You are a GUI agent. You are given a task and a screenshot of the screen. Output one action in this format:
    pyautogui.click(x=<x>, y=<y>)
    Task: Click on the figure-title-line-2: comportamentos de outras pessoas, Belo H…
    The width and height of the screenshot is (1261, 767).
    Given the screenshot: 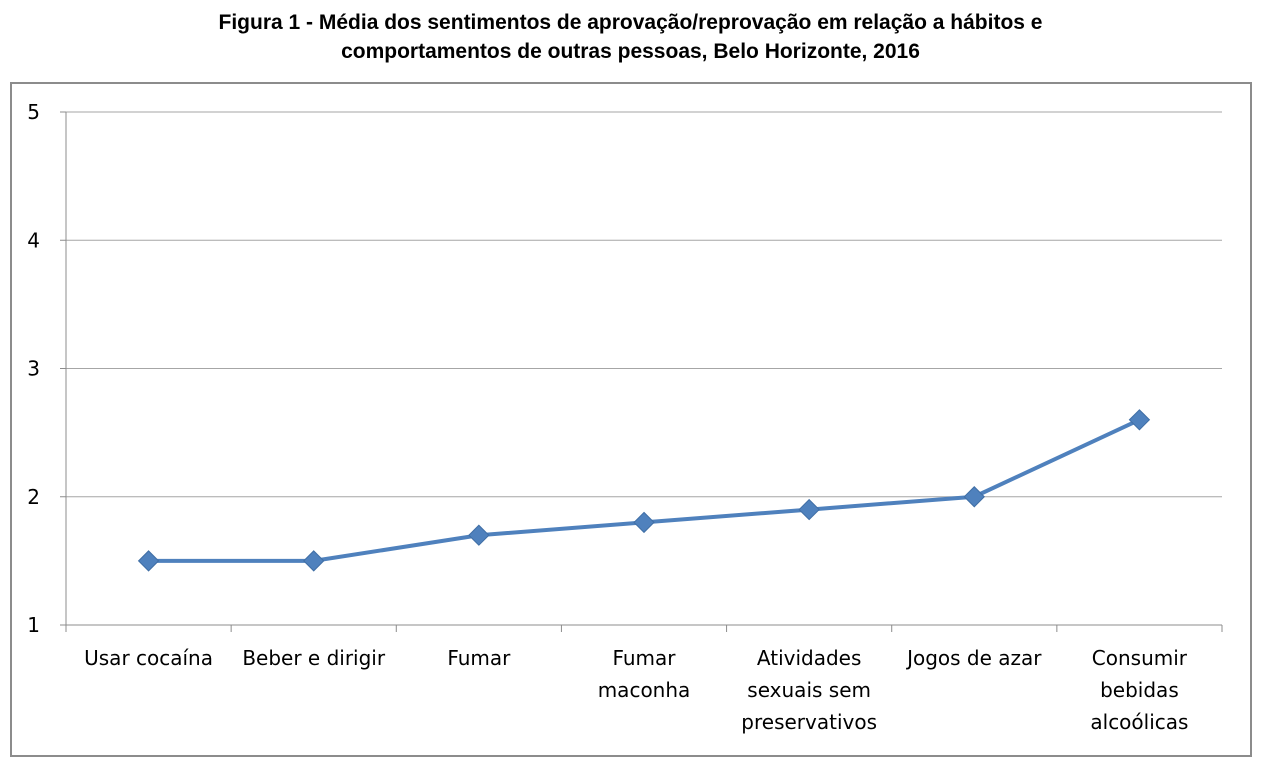 What is the action you would take?
    pyautogui.click(x=630, y=51)
    